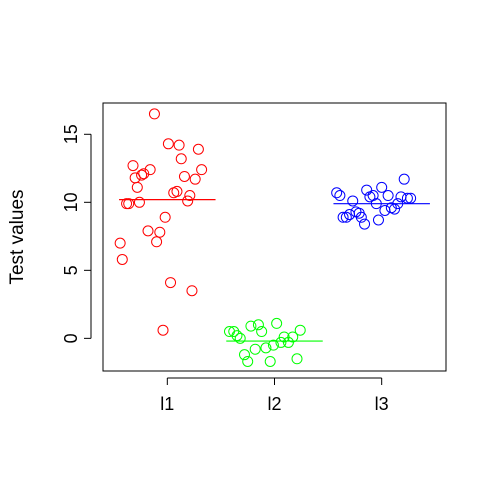 The width and height of the screenshot is (500, 500). I want to click on x-tick-label: l1, so click(167, 404).